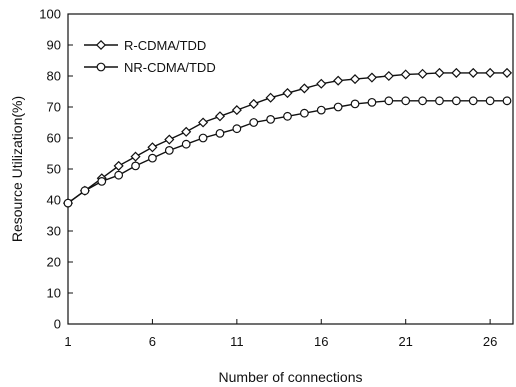 The height and width of the screenshot is (387, 516). Describe the element at coordinates (54, 107) in the screenshot. I see `y-tick-label: 70` at that location.